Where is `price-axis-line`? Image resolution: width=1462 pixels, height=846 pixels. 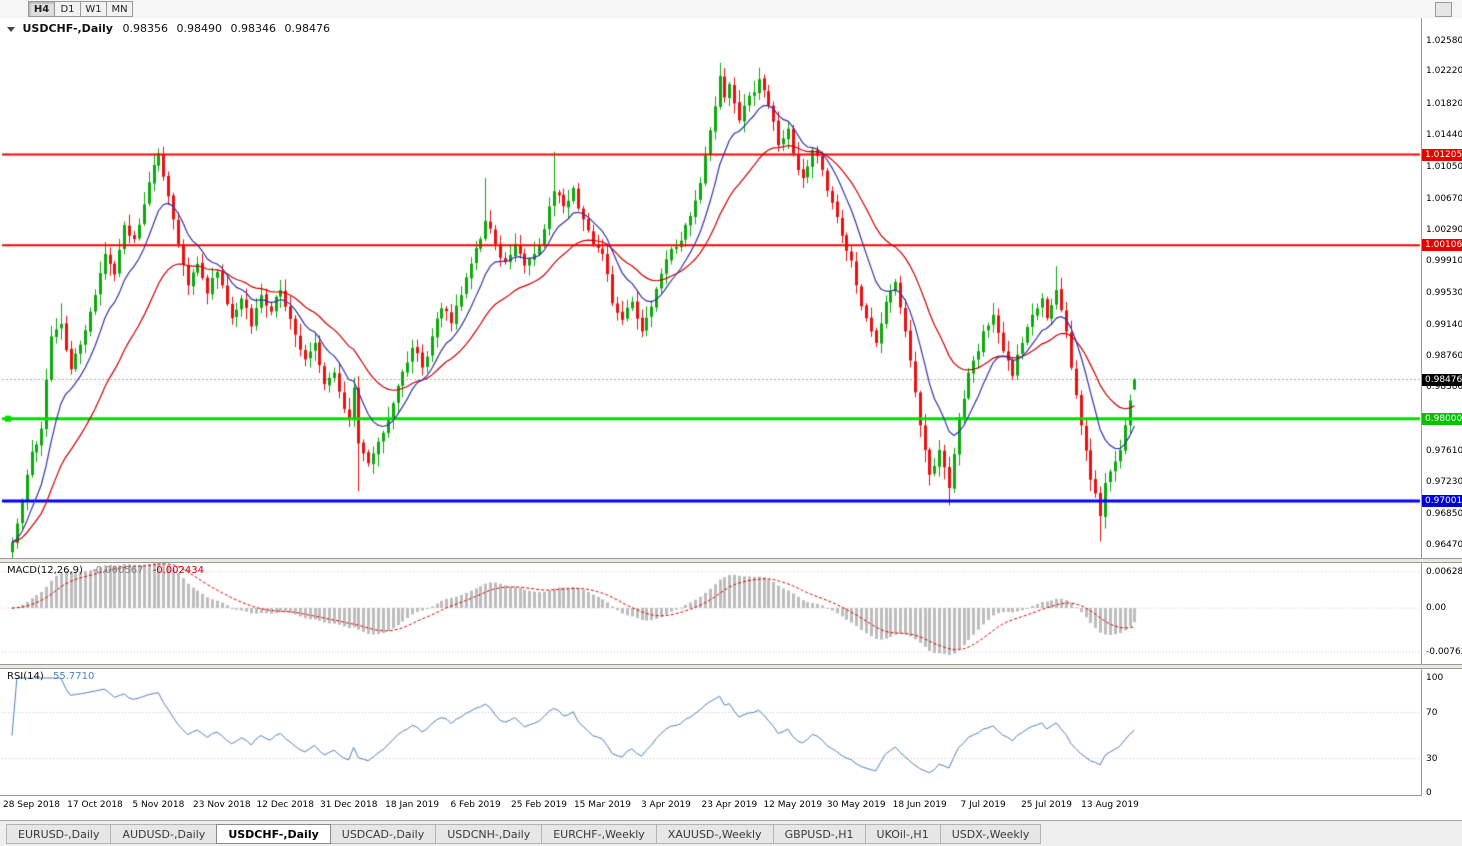
price-axis-line is located at coordinates (1421, 407).